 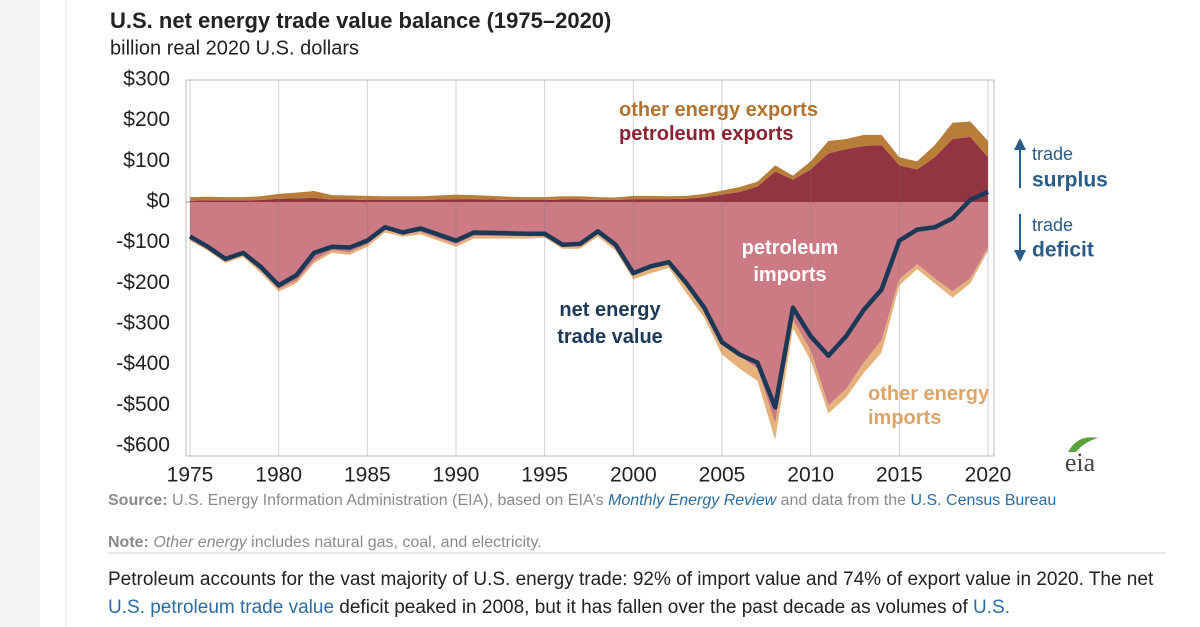 What do you see at coordinates (988, 475) in the screenshot?
I see `x-tick-label: 2020` at bounding box center [988, 475].